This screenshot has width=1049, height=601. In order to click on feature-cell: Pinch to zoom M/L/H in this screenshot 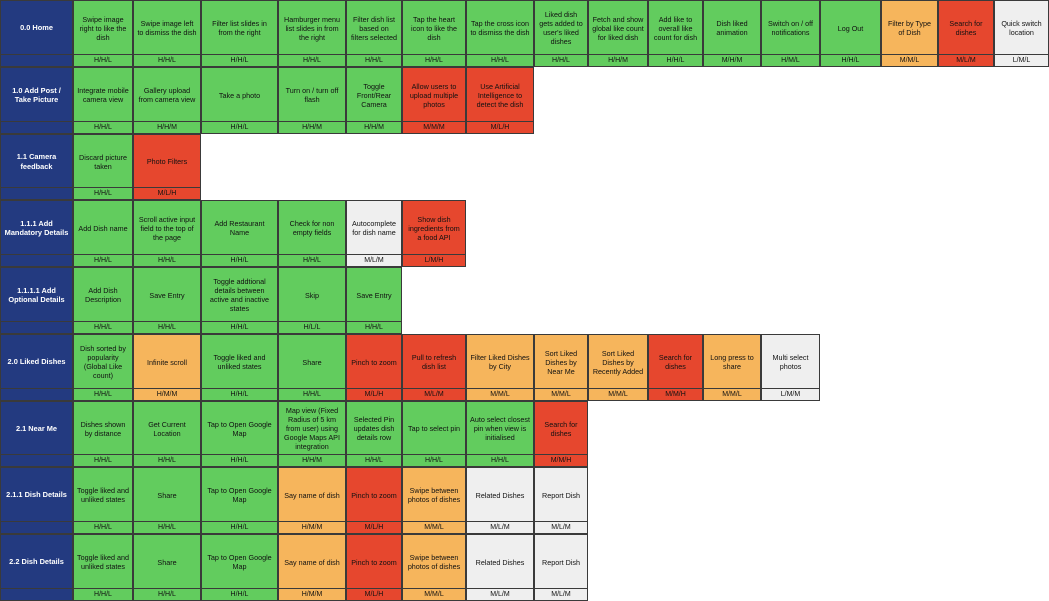, I will do `click(374, 367)`.